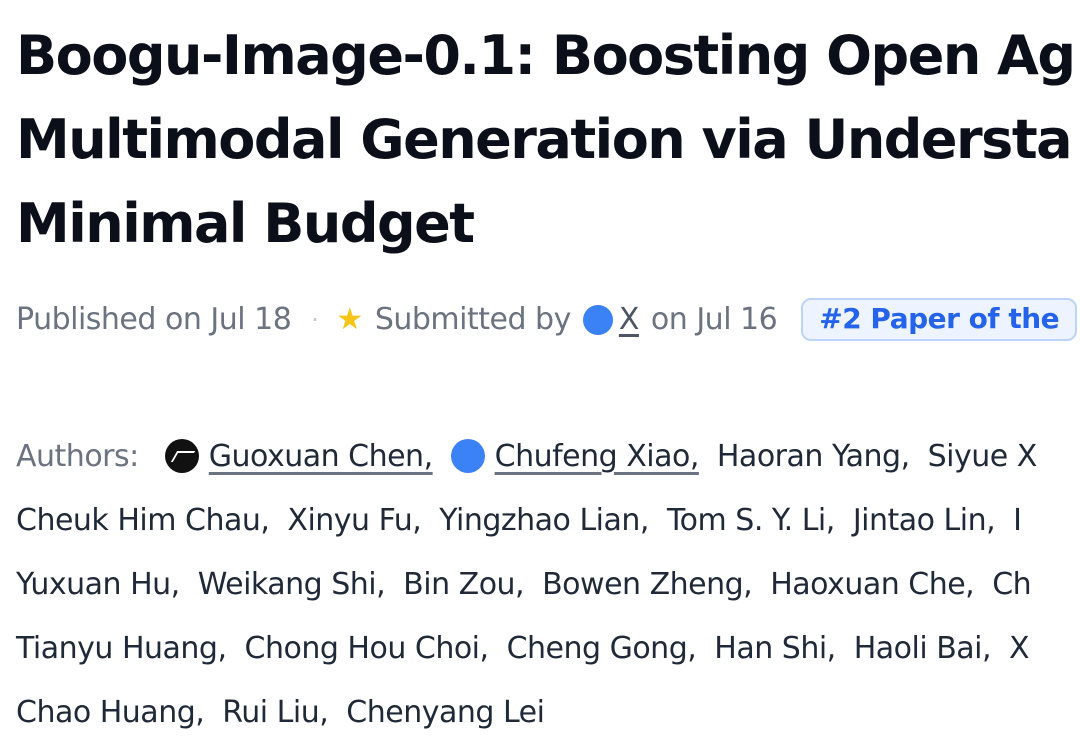 This screenshot has height=744, width=1080. I want to click on author-name: Cheng Gong,, so click(601, 648).